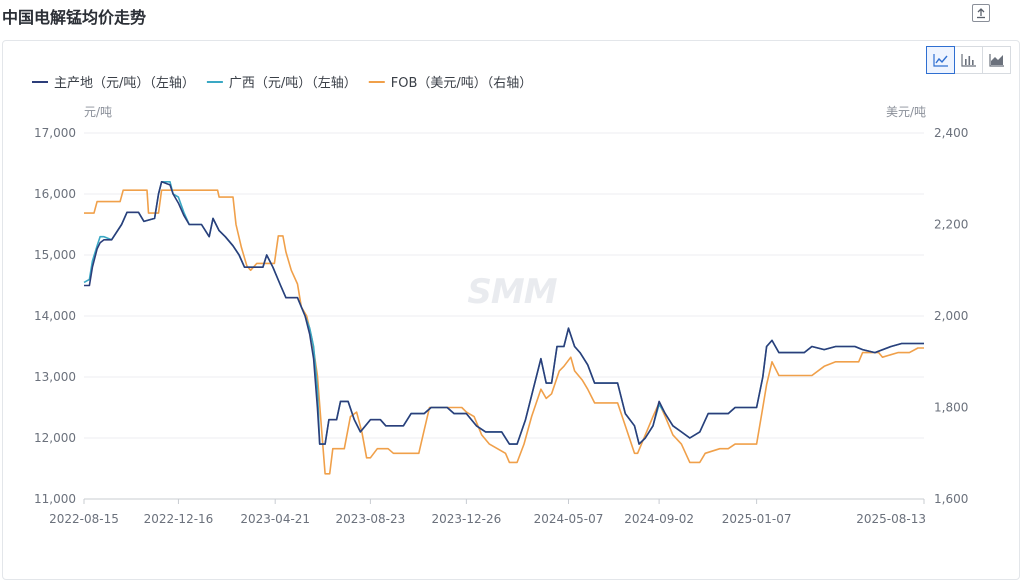 The width and height of the screenshot is (1024, 580). I want to click on bar-chart-icon, so click(968, 60).